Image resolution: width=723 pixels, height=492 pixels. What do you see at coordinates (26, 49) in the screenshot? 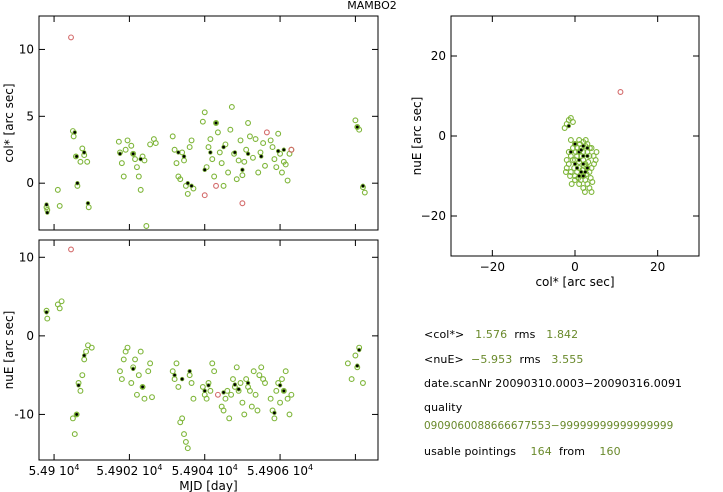
I see `y-tick-label: 10` at bounding box center [26, 49].